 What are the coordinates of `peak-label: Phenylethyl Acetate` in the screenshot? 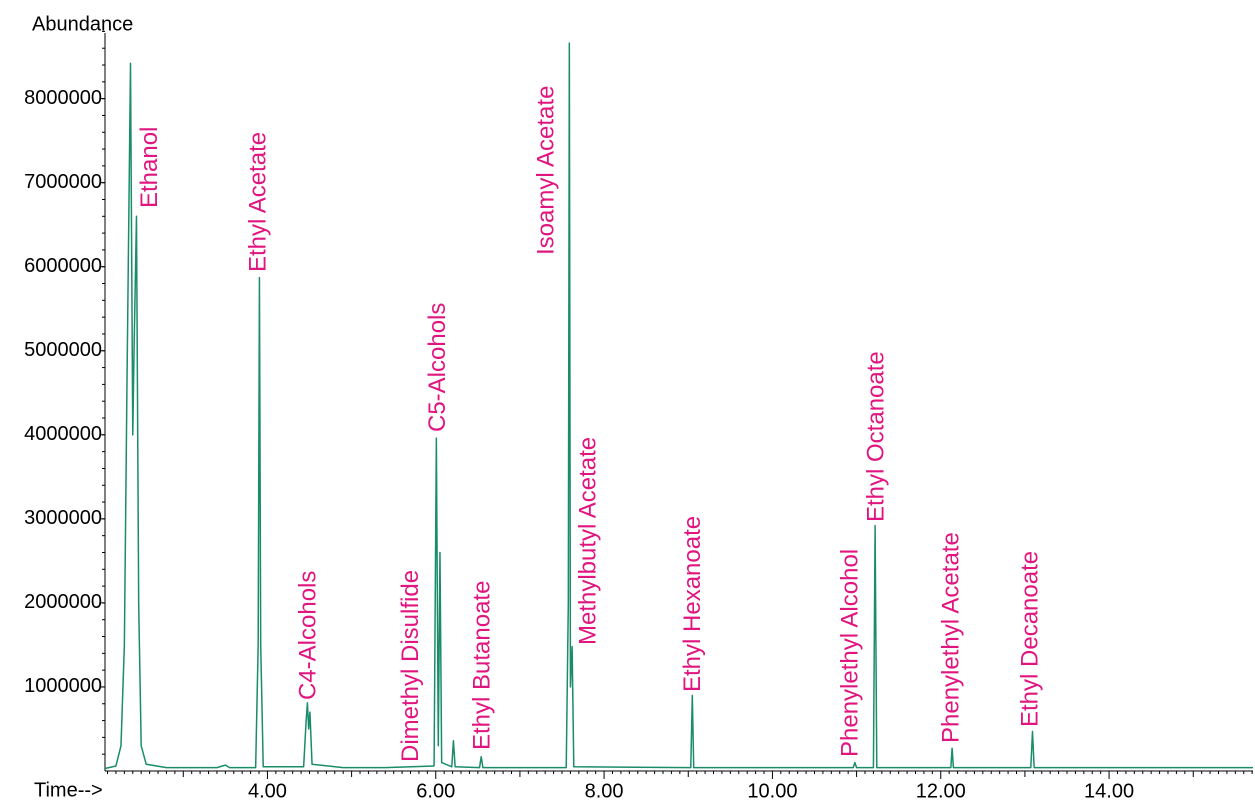 It's located at (950, 637).